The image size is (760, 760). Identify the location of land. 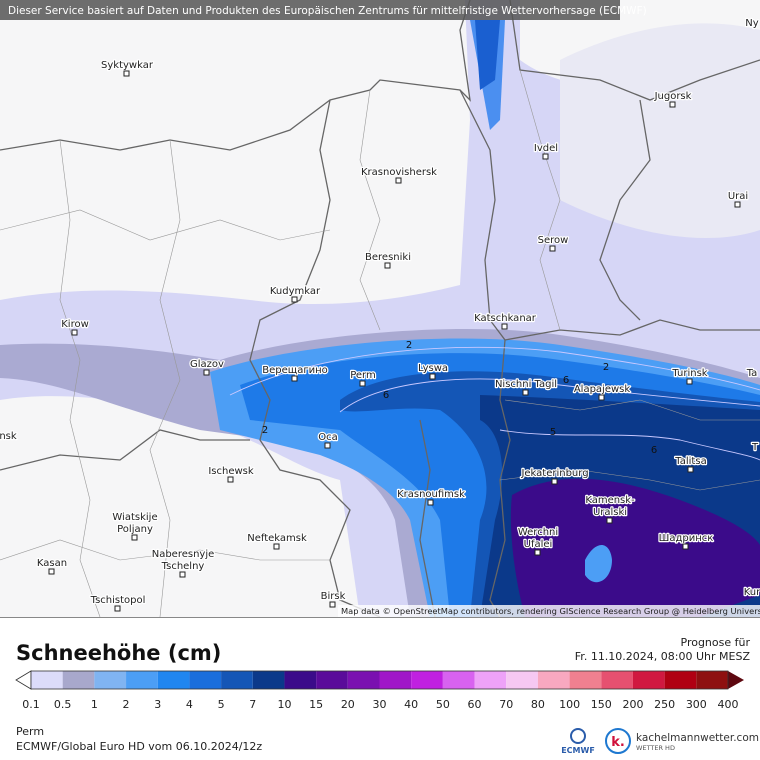
(180, 506).